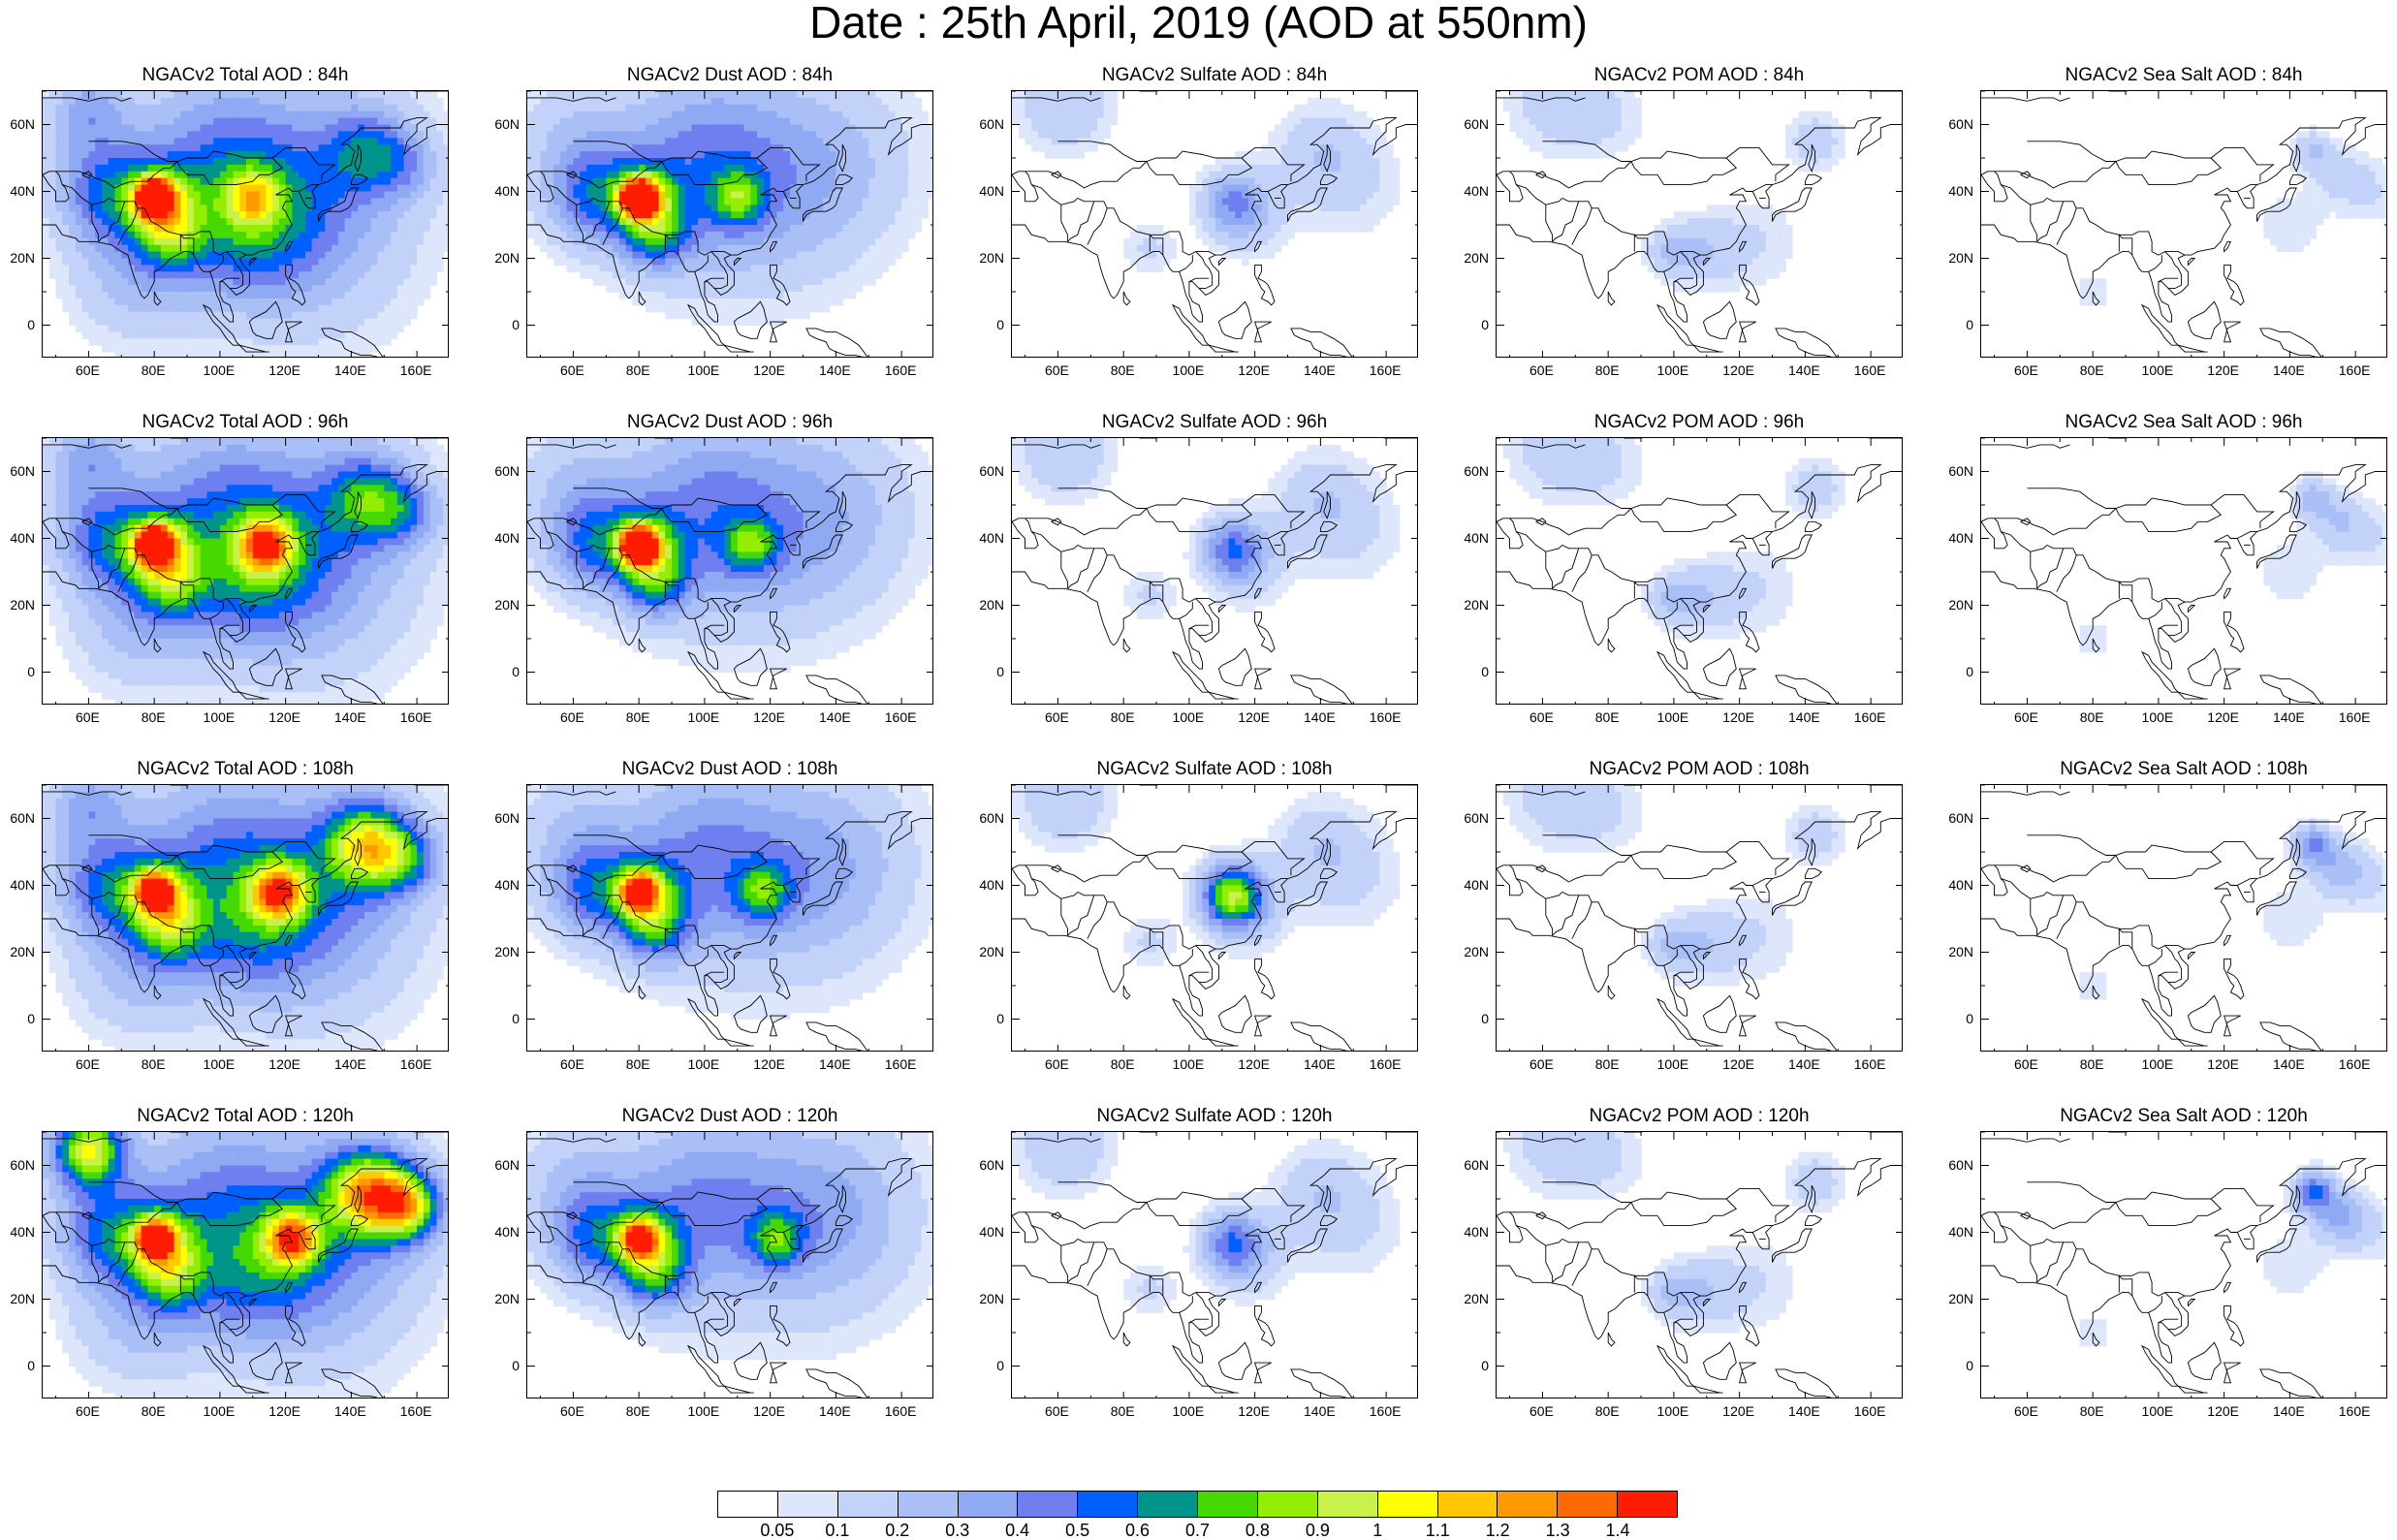  I want to click on panel-title: NGACv2 Dust AOD : 108h, so click(729, 769).